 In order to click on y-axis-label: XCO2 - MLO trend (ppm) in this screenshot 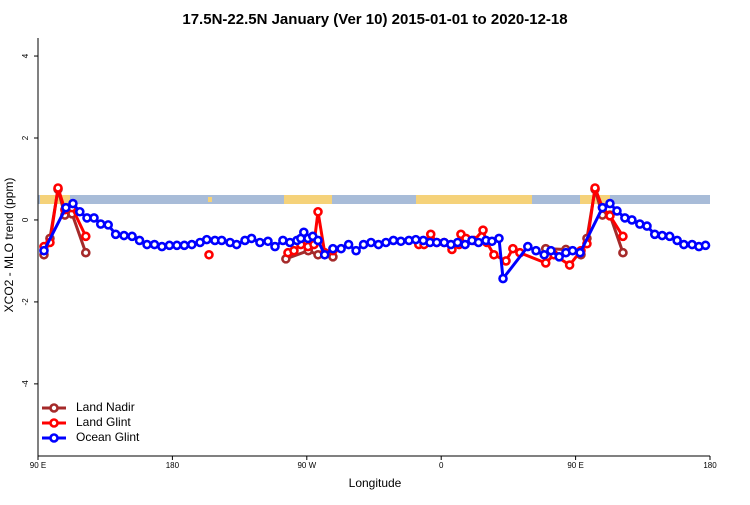, I will do `click(9, 245)`.